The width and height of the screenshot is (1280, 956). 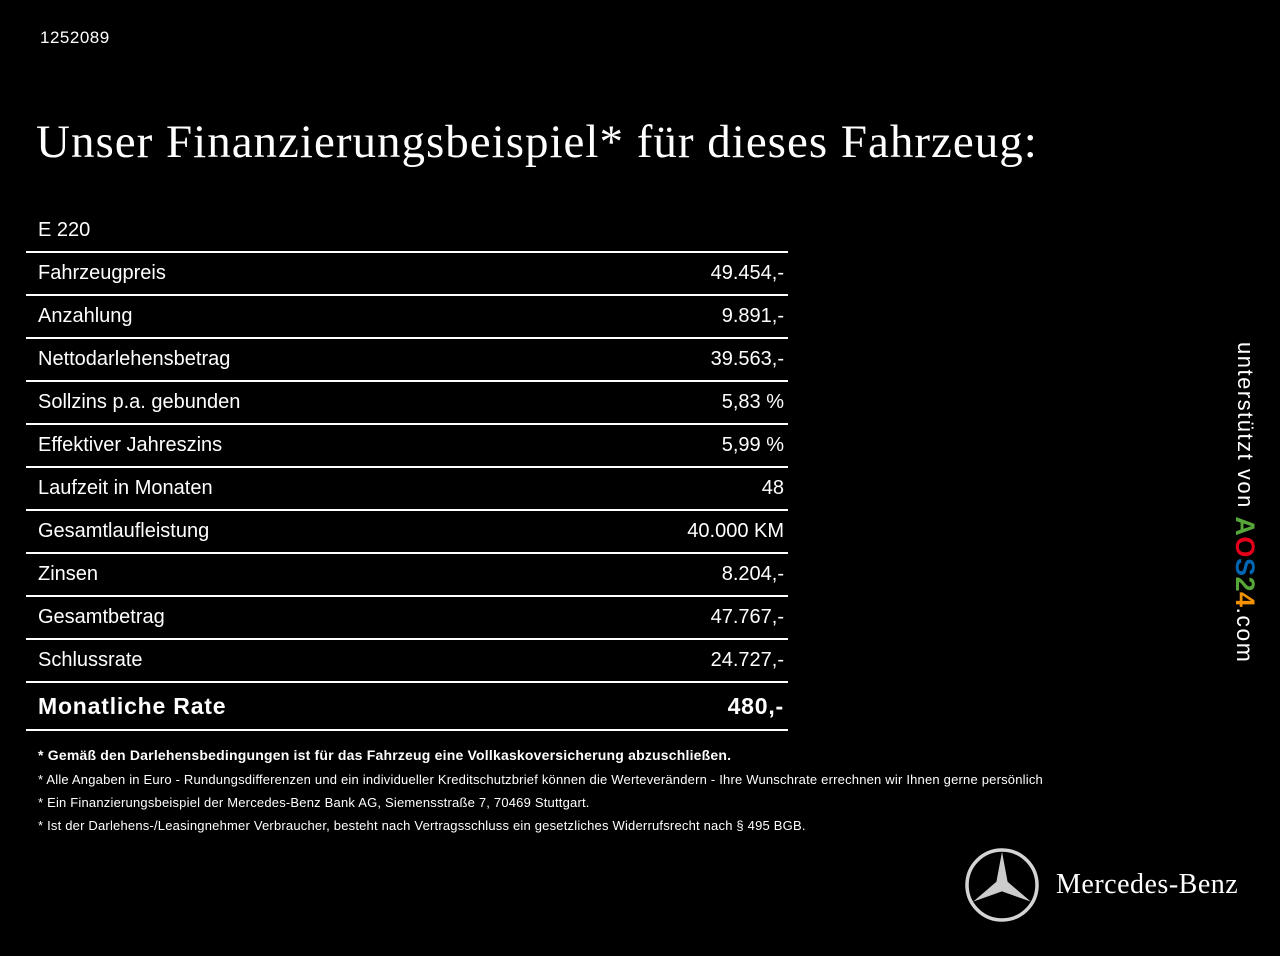 I want to click on brand-letter: 2, so click(x=1245, y=584).